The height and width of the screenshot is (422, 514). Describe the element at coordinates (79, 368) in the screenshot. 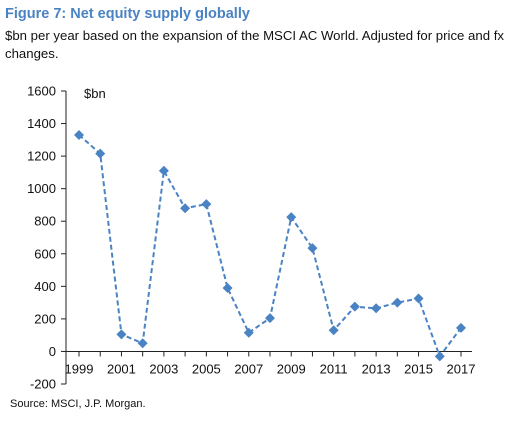

I see `x-tick-label: 1999` at that location.